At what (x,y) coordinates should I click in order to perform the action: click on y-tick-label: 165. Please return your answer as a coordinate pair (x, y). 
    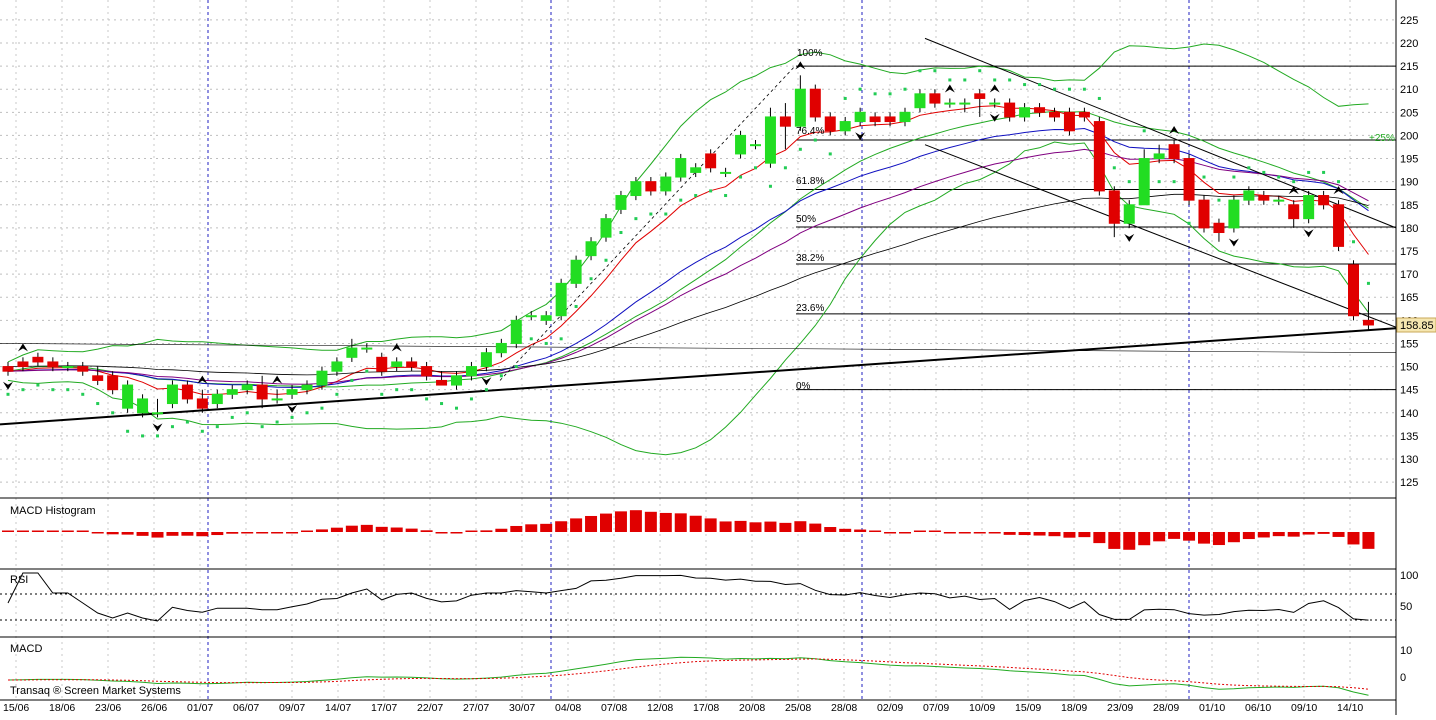
    Looking at the image, I should click on (1409, 298).